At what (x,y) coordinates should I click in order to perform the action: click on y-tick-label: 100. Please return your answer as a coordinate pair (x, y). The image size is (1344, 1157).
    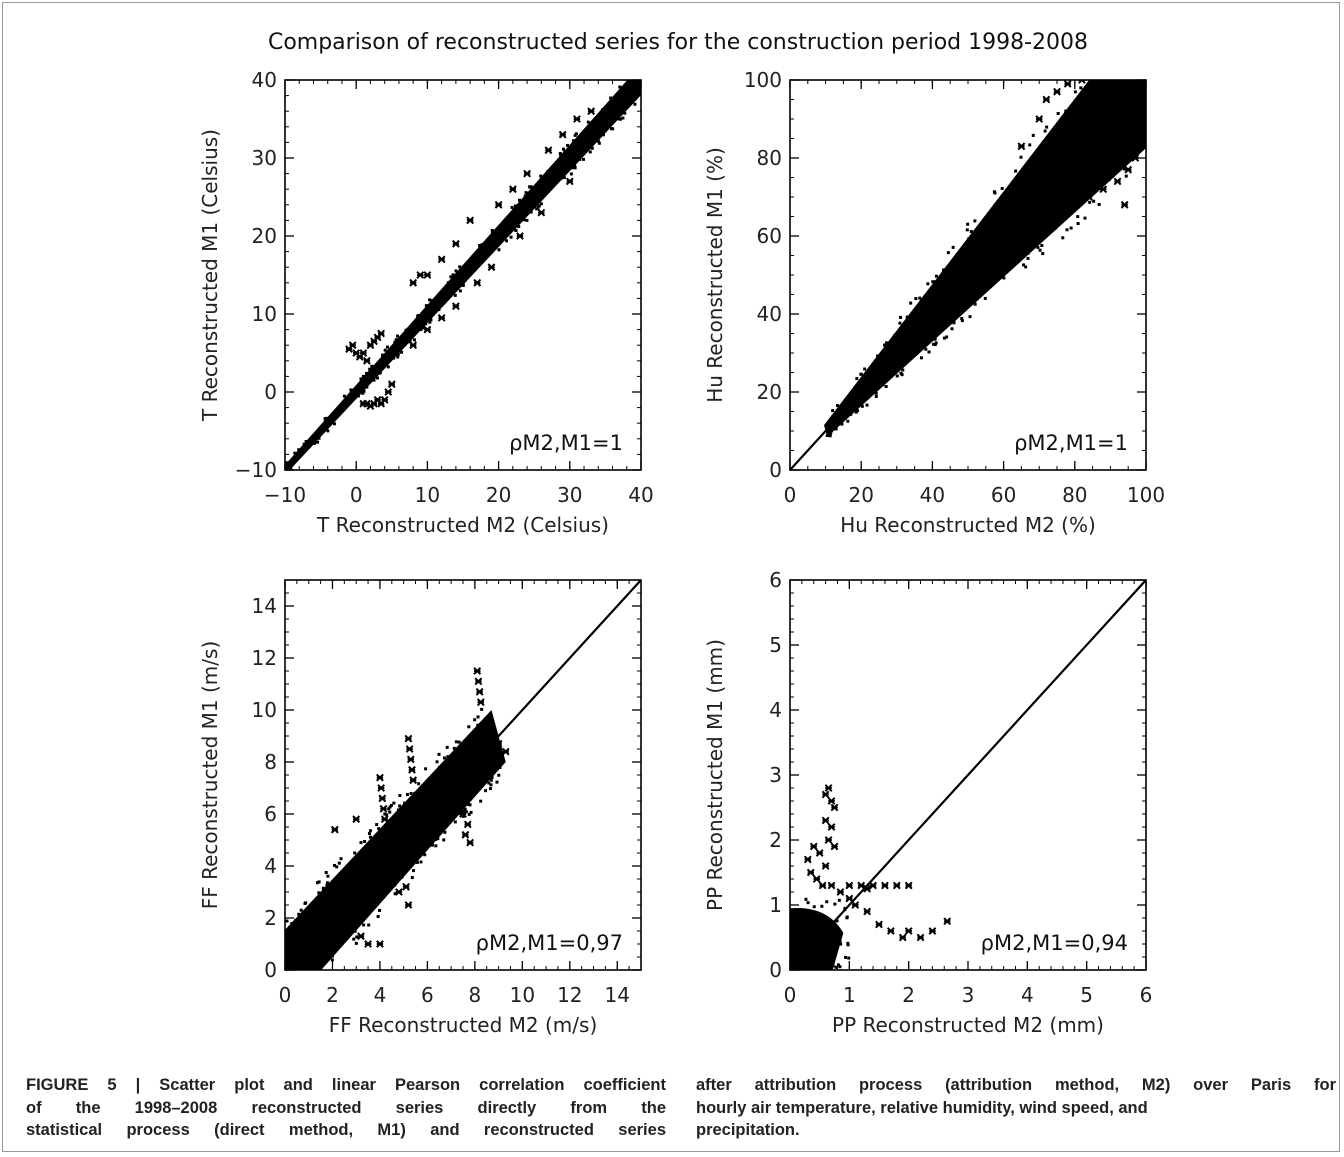
    Looking at the image, I should click on (763, 80).